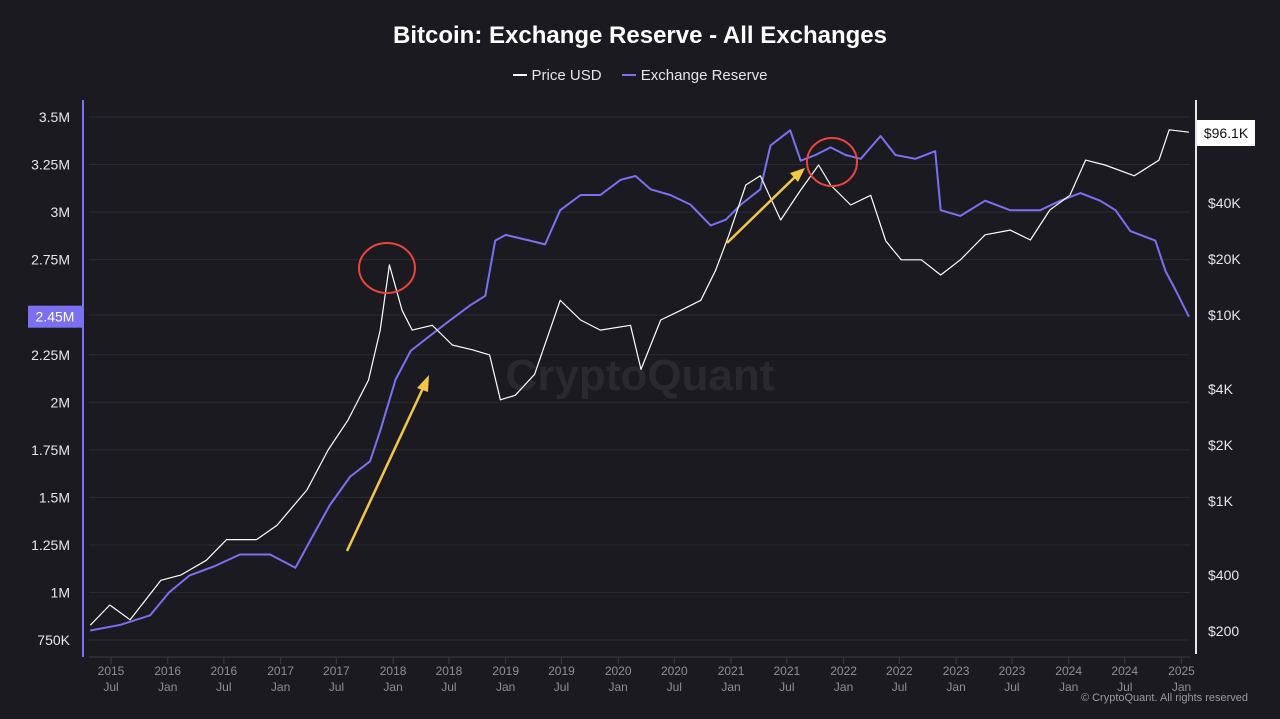 This screenshot has height=719, width=1280. Describe the element at coordinates (1224, 259) in the screenshot. I see `y-right-tick-label: $20K` at that location.